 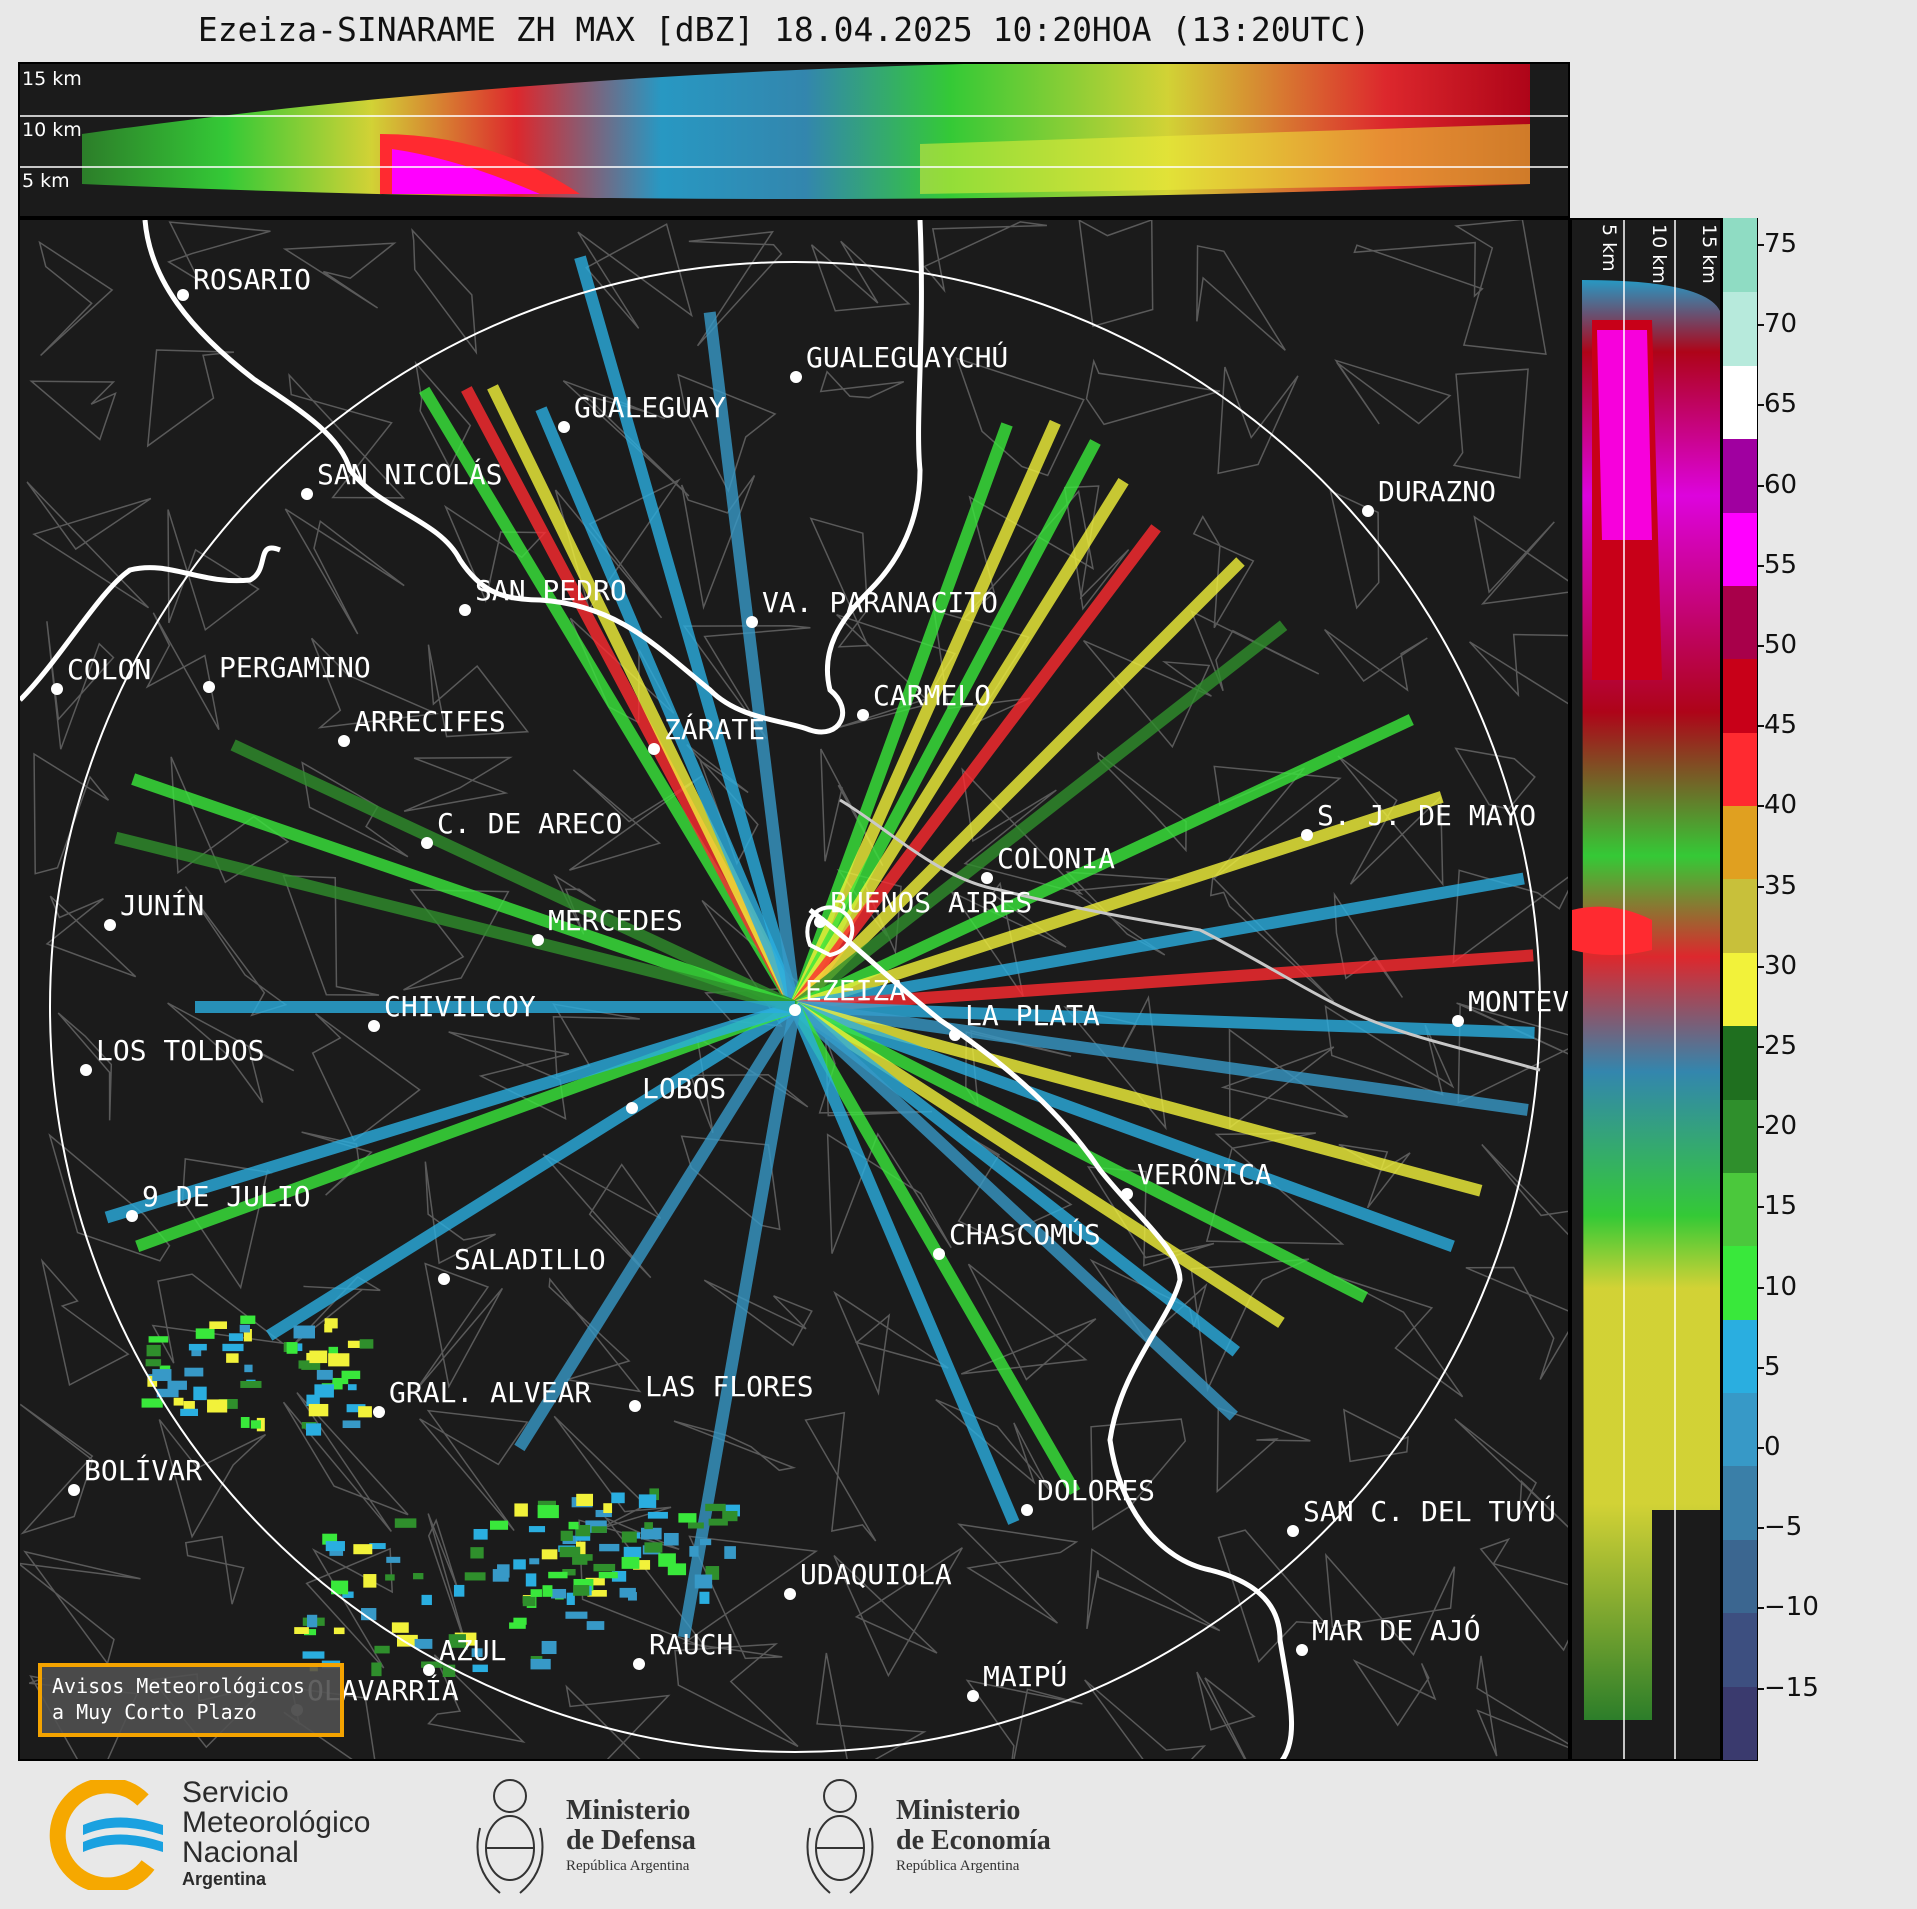 What do you see at coordinates (154, 1712) in the screenshot?
I see `notice-line-2: a Muy Corto Plazo` at bounding box center [154, 1712].